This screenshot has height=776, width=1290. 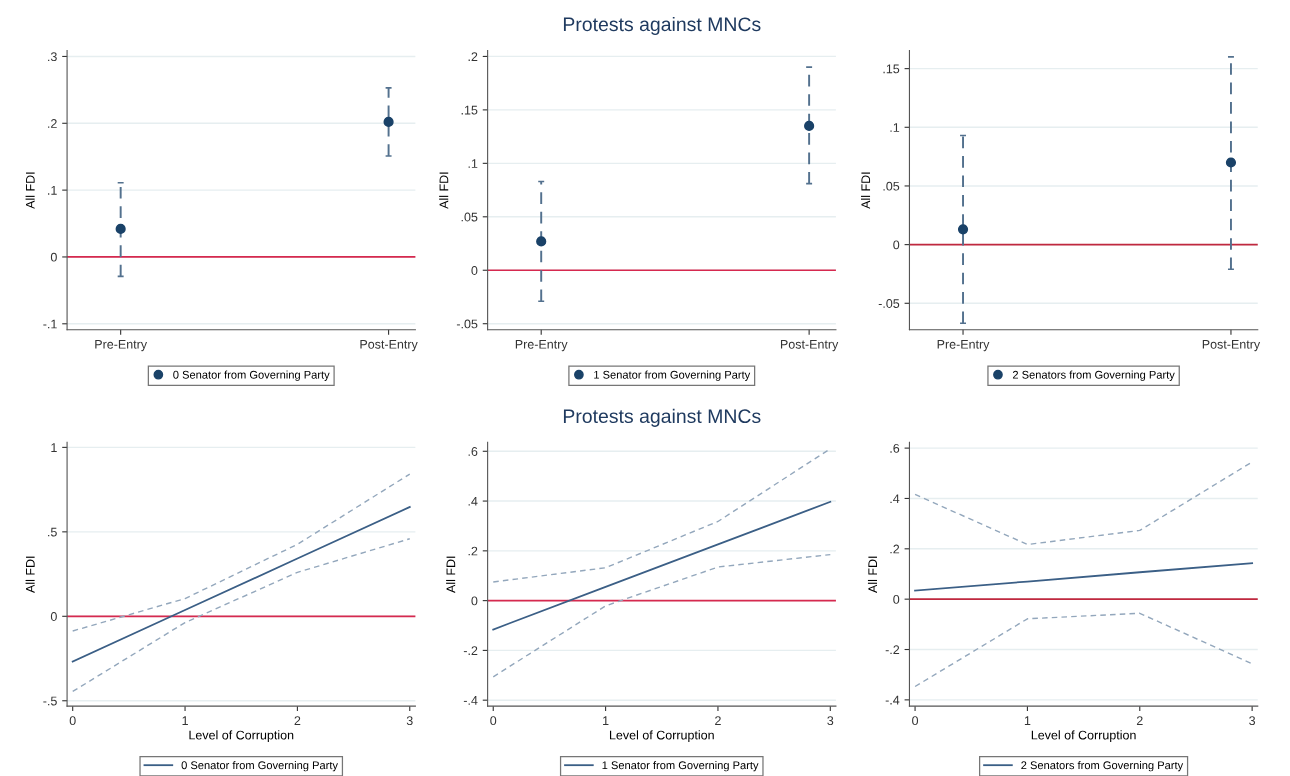 I want to click on y-tick-label: .3, so click(x=52, y=57).